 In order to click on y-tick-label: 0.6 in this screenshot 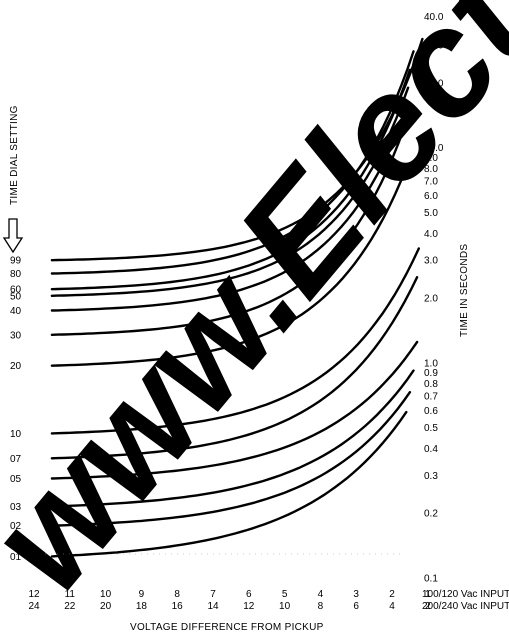, I will do `click(431, 411)`.